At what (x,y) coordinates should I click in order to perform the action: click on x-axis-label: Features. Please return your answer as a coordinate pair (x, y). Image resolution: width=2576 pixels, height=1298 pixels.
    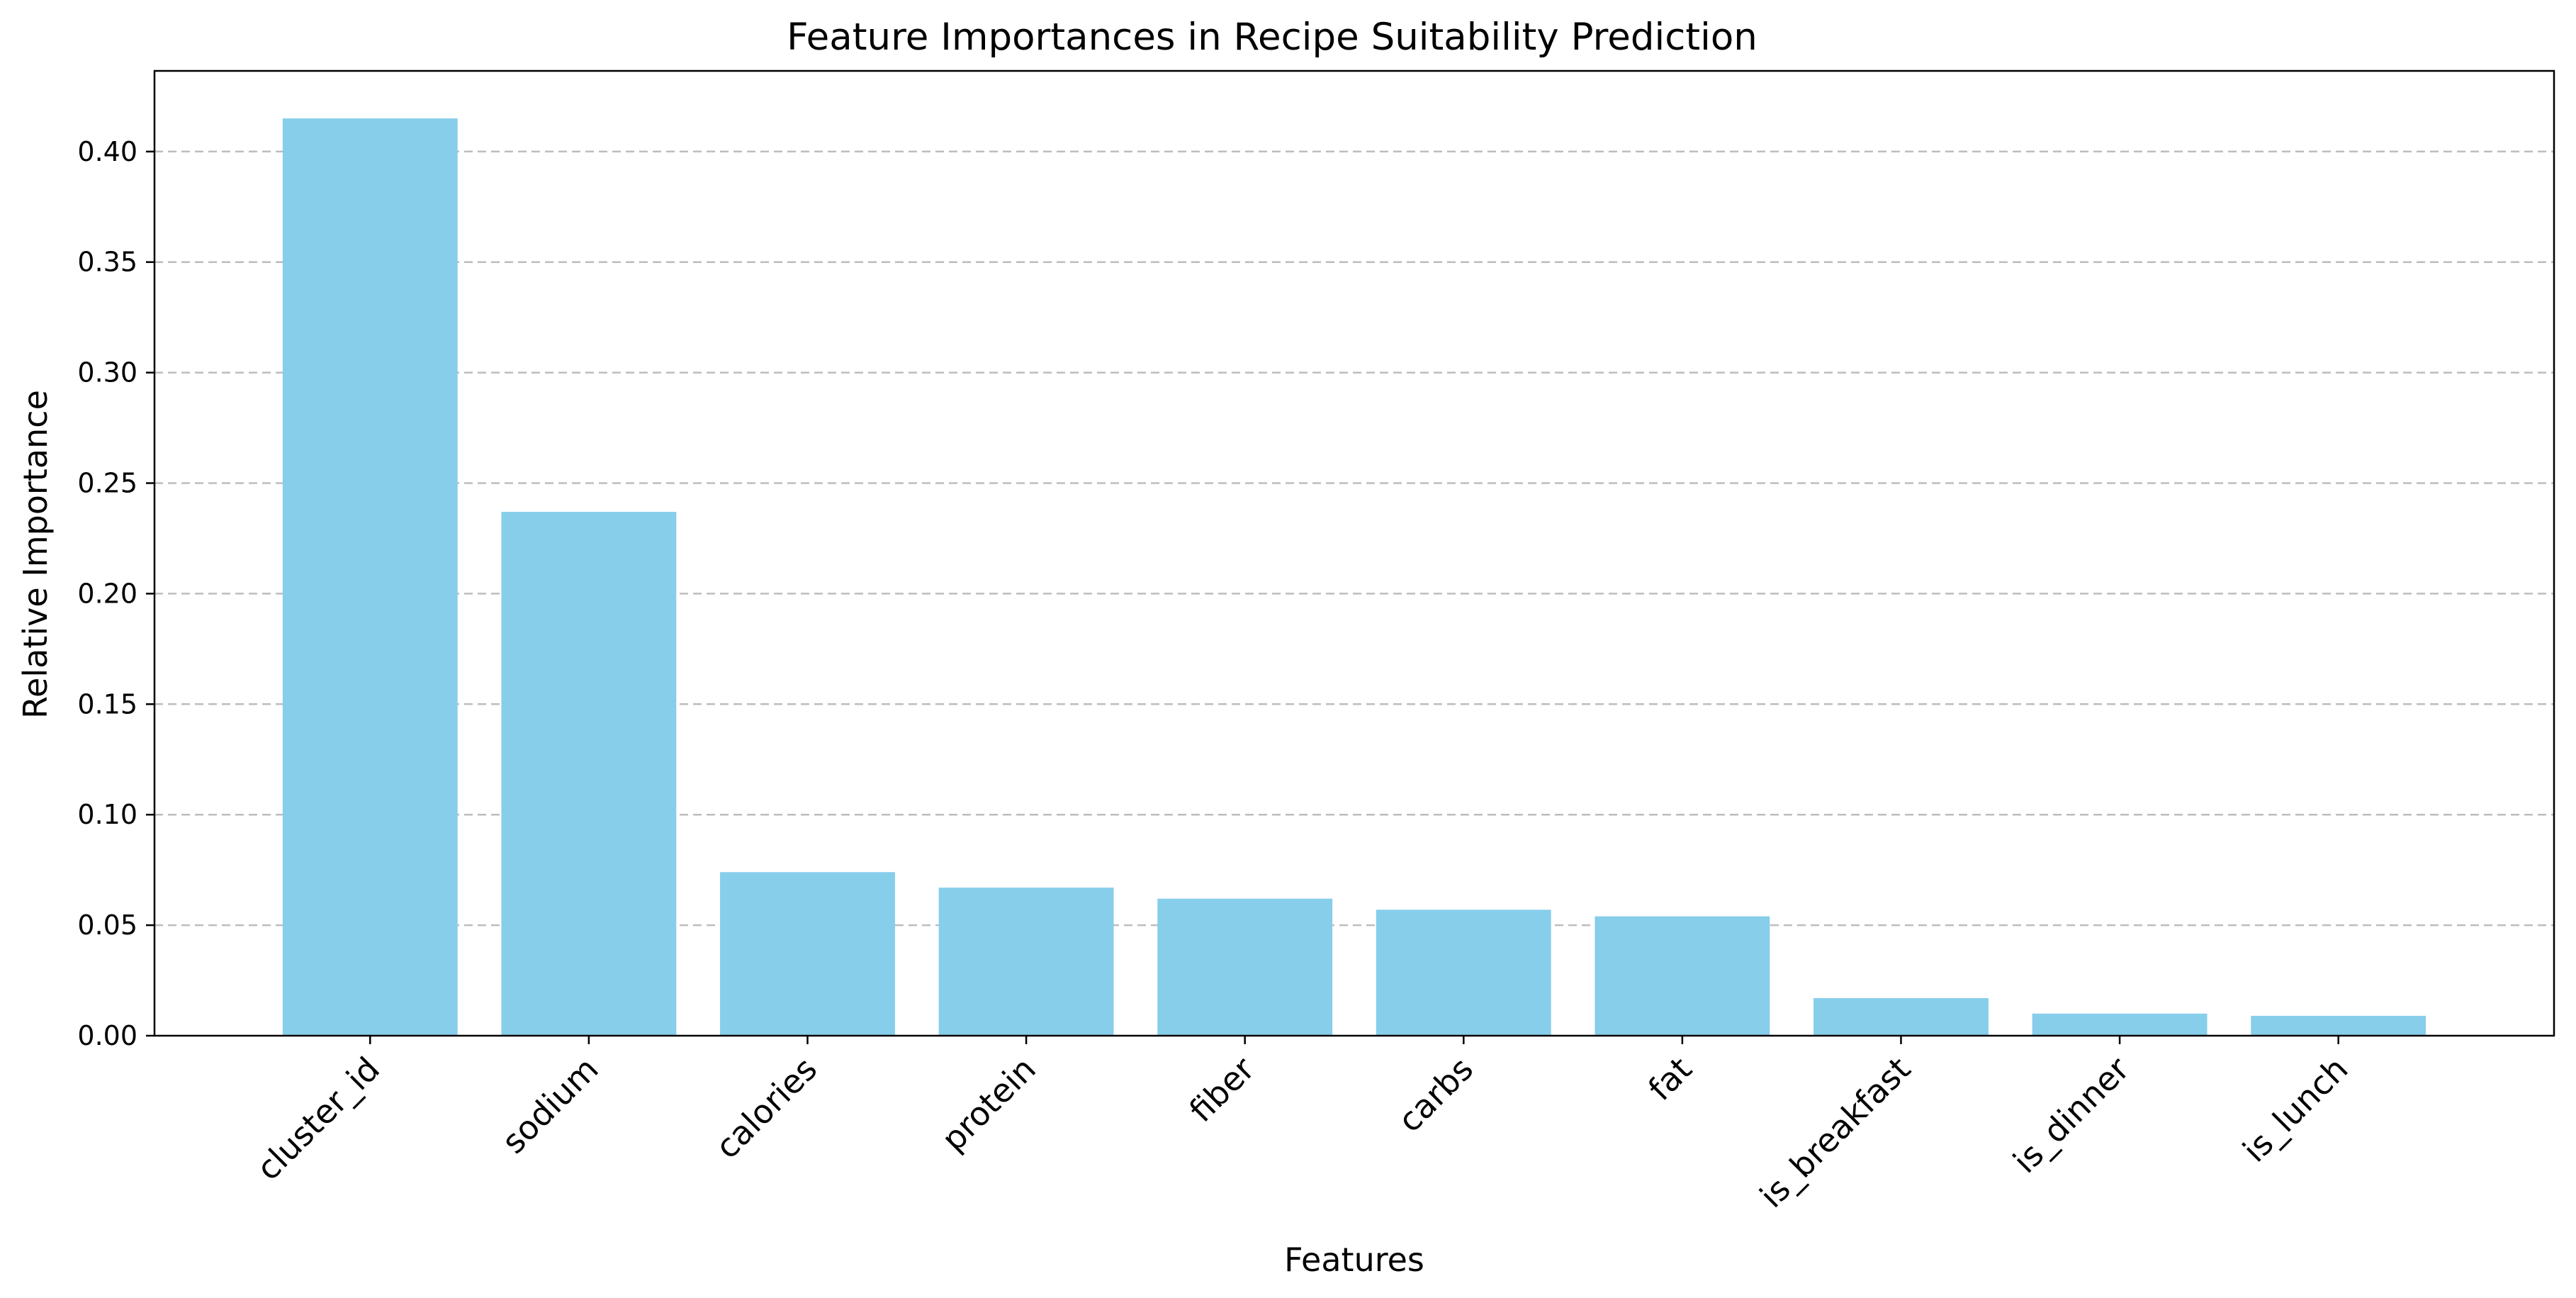
    Looking at the image, I should click on (1354, 1260).